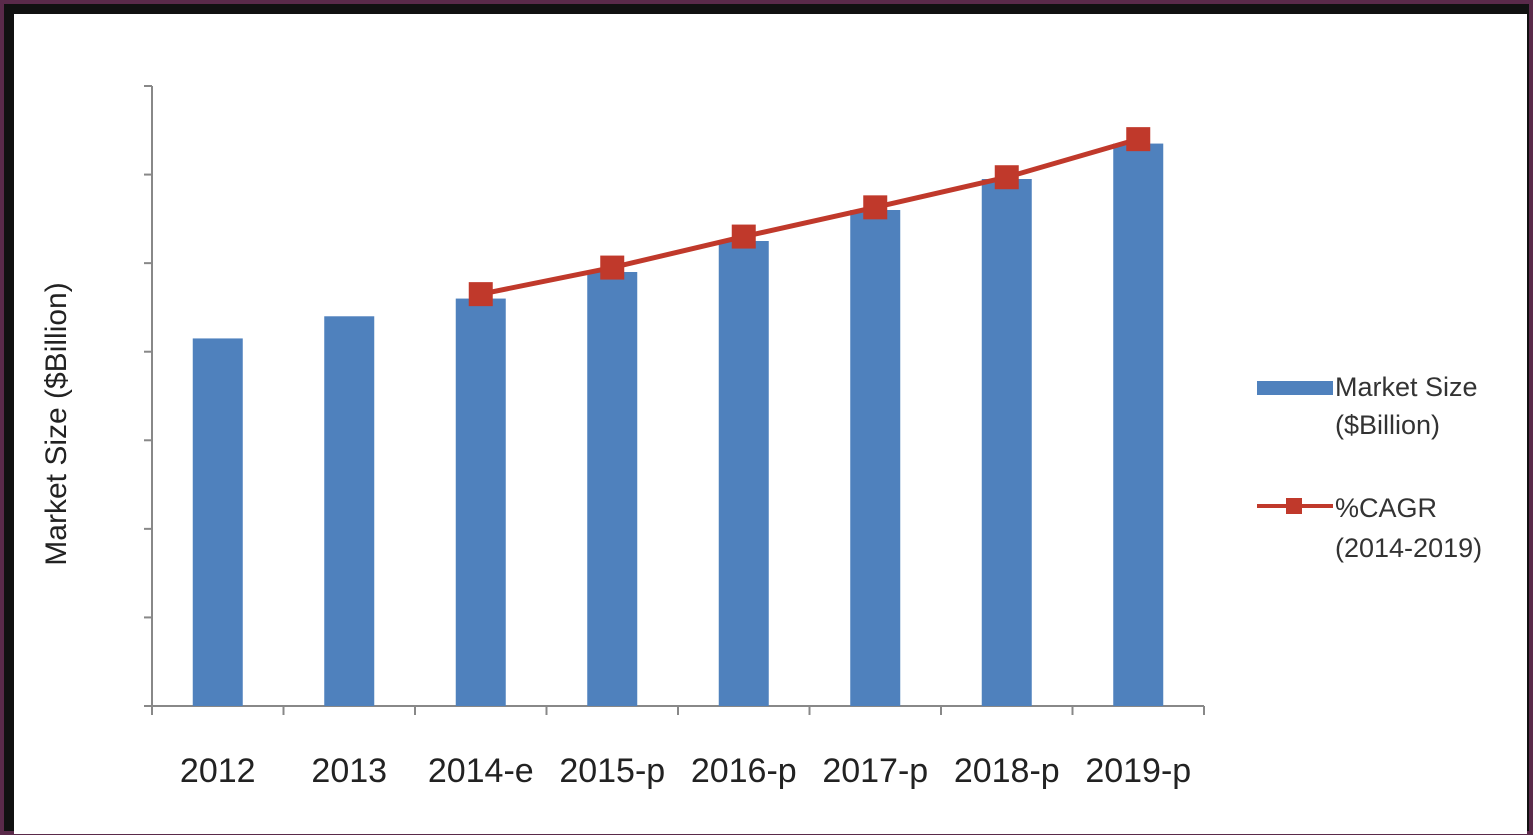  Describe the element at coordinates (1006, 442) in the screenshot. I see `bar-2018-p` at that location.